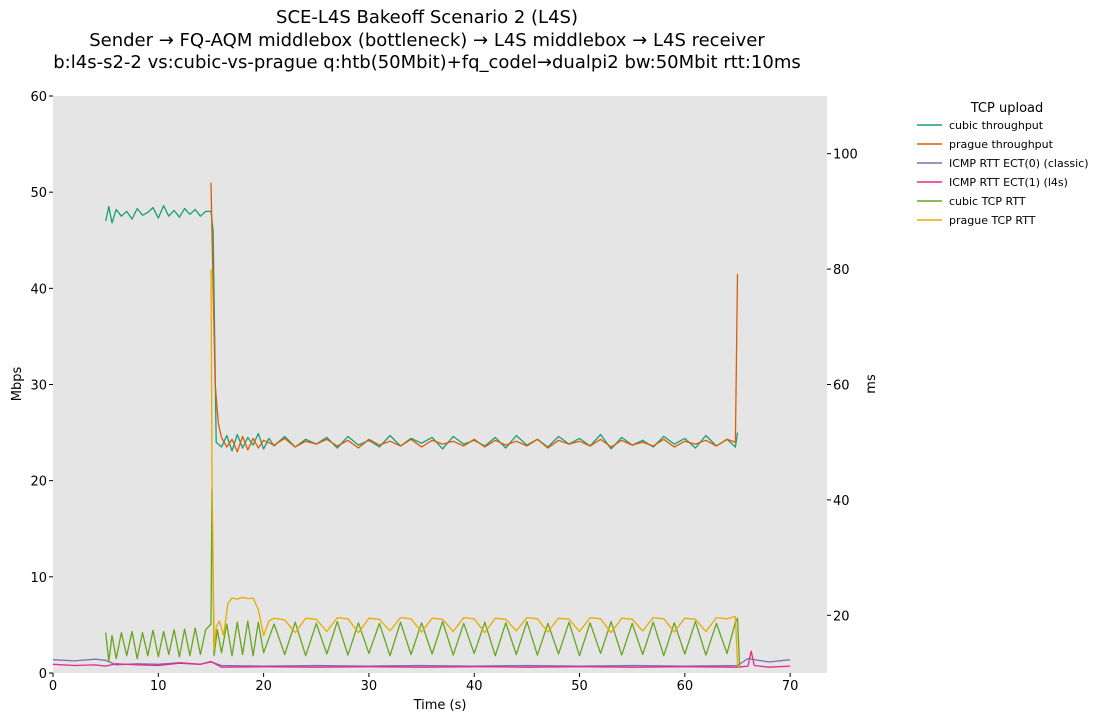 The height and width of the screenshot is (721, 1111). What do you see at coordinates (38, 193) in the screenshot?
I see `left-tick-label: 50` at bounding box center [38, 193].